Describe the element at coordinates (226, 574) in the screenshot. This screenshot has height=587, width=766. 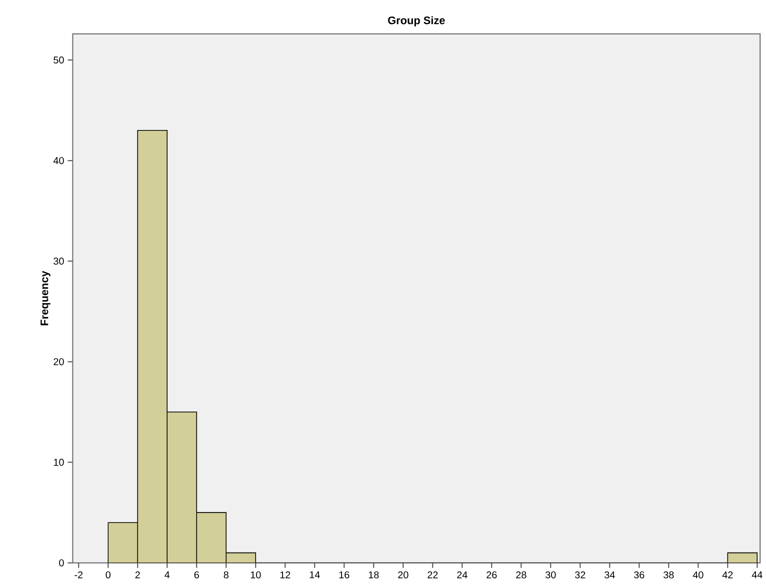
I see `x-tick-label: 8` at that location.